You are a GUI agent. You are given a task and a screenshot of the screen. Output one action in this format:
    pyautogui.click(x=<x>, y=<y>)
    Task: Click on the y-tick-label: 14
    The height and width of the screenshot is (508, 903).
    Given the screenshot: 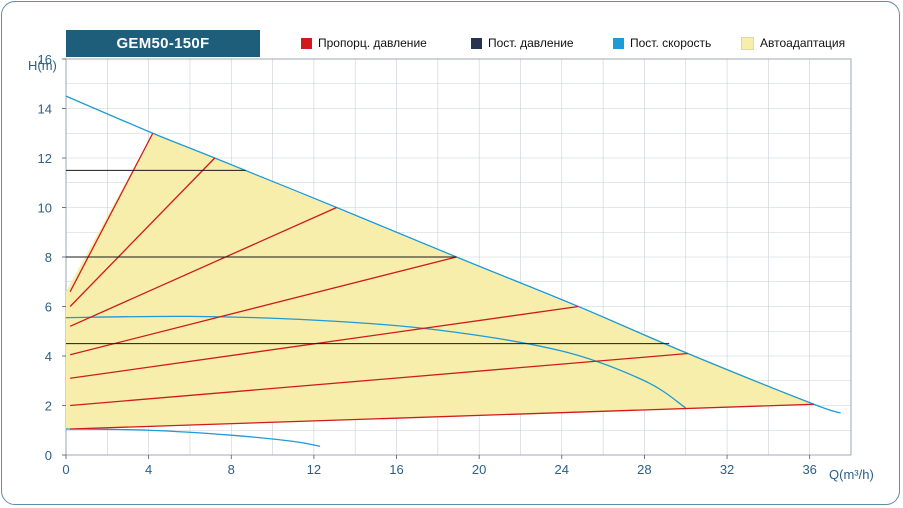 What is the action you would take?
    pyautogui.click(x=45, y=109)
    